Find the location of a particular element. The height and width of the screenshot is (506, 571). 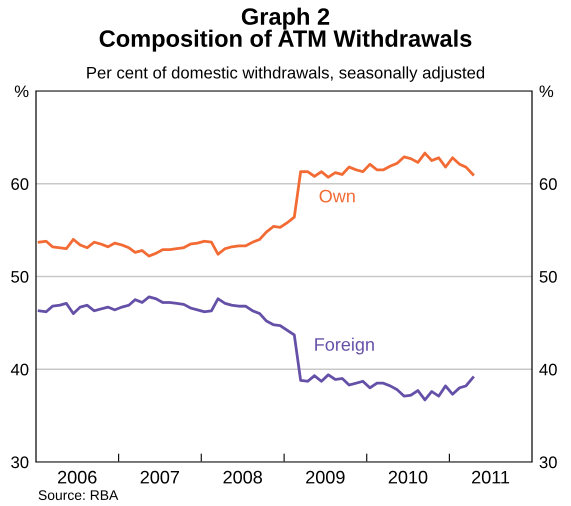

series-label: Foreign is located at coordinates (344, 346).